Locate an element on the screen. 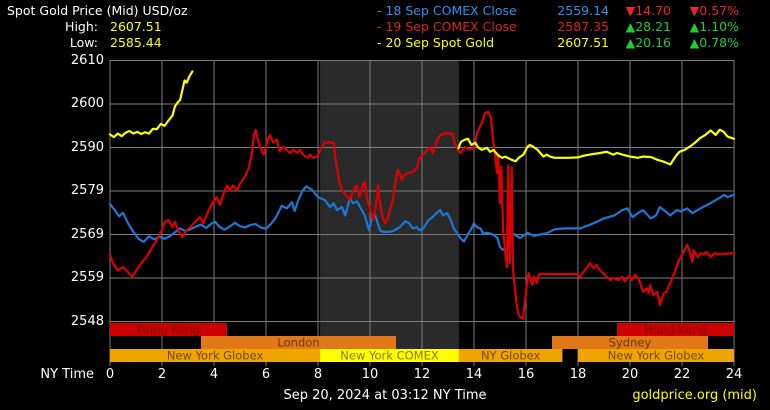  high-label: High: is located at coordinates (81, 26).